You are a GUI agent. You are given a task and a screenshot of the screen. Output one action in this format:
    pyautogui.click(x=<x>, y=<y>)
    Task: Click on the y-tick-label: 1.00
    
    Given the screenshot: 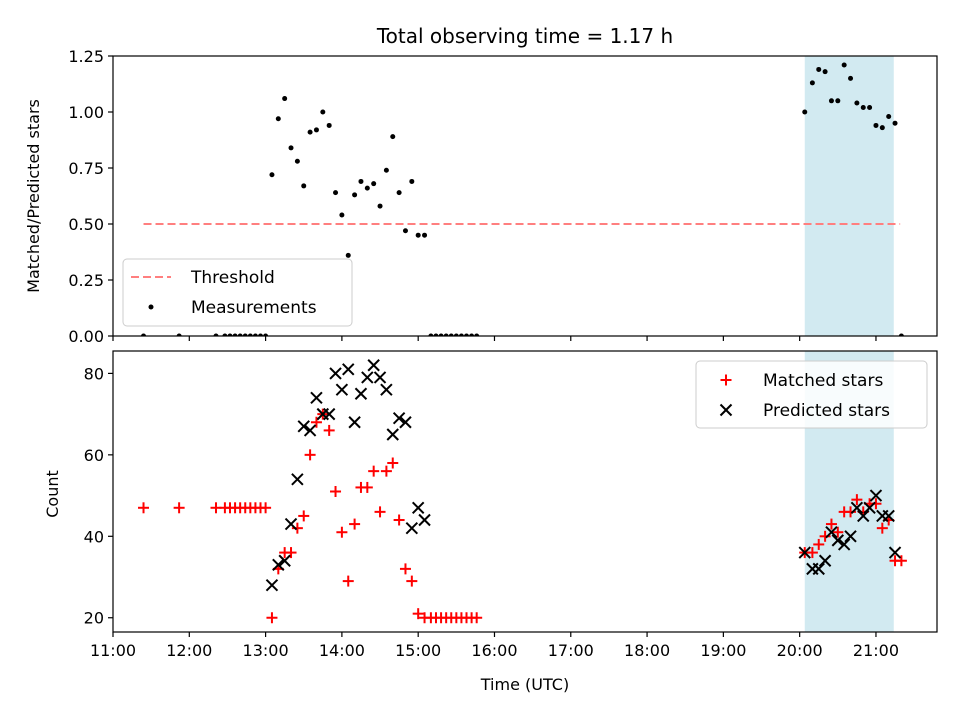 What is the action you would take?
    pyautogui.click(x=86, y=112)
    